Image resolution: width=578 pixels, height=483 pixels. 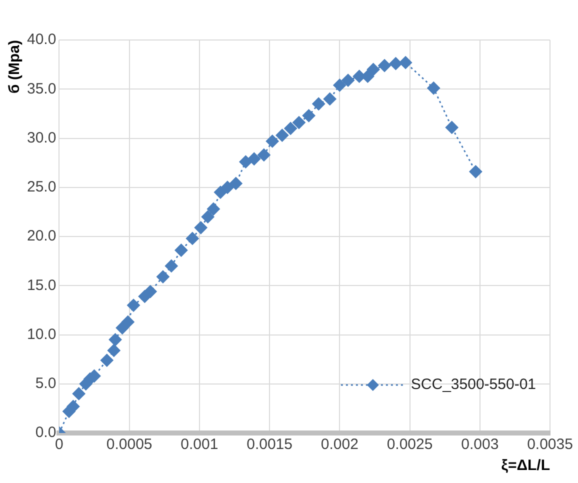 What do you see at coordinates (45, 383) in the screenshot?
I see `y-tick-label: 5.0` at bounding box center [45, 383].